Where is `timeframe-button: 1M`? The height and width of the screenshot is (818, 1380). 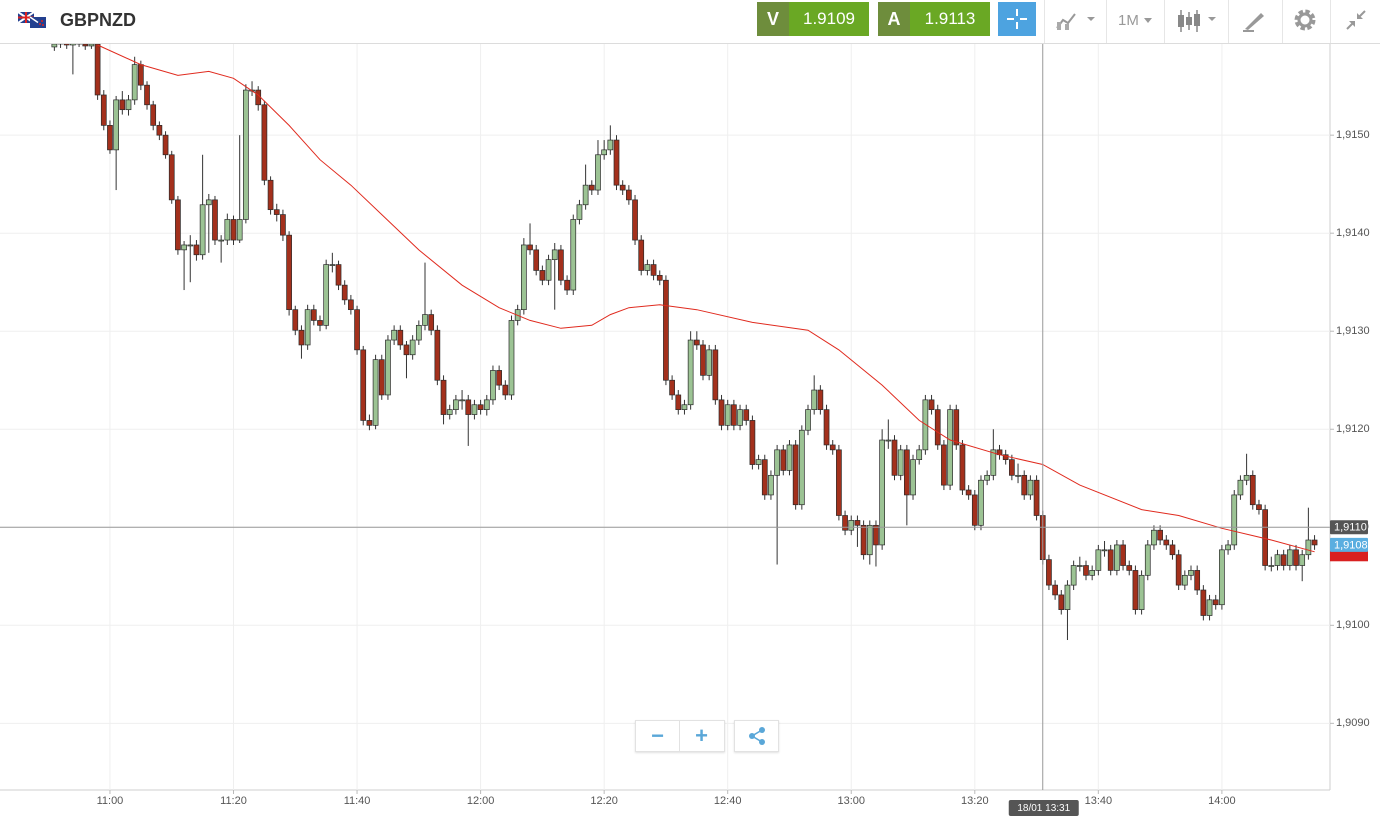
timeframe-button: 1M is located at coordinates (1135, 20).